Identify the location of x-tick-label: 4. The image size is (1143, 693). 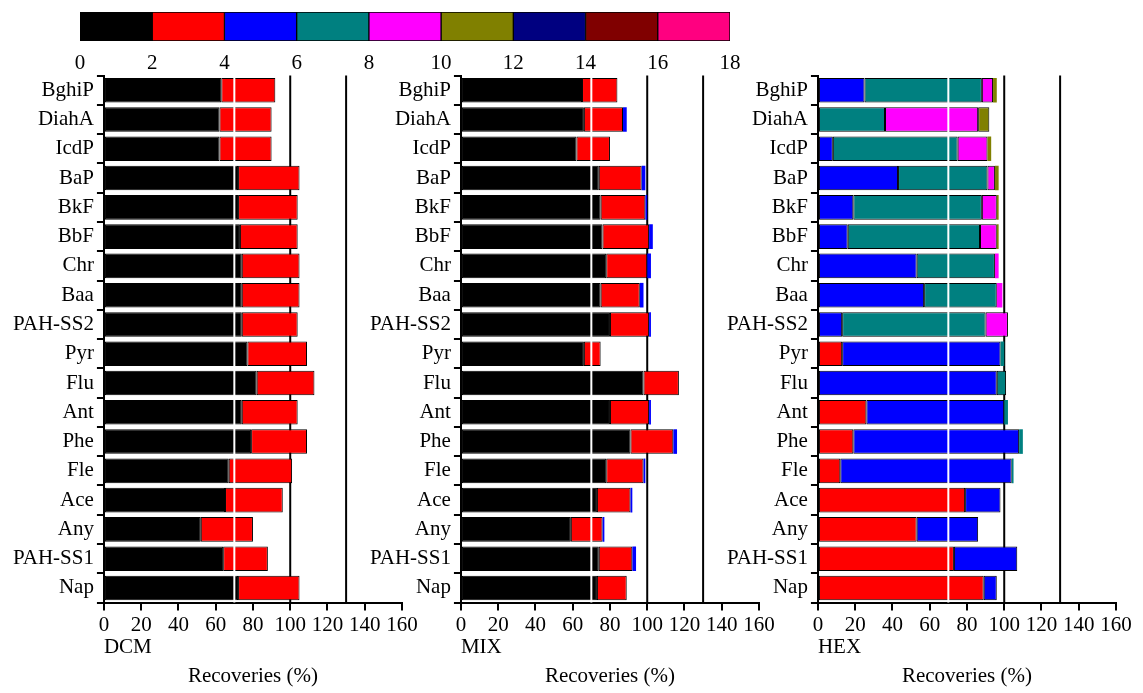
(225, 62).